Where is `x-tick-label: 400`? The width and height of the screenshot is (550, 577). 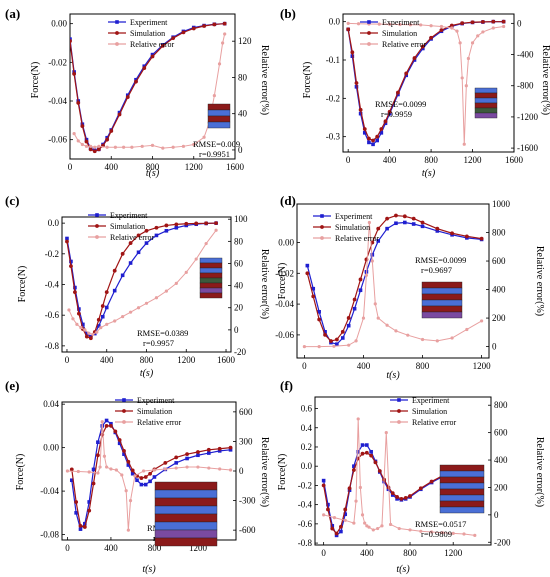 x-tick-label: 400 is located at coordinates (107, 360).